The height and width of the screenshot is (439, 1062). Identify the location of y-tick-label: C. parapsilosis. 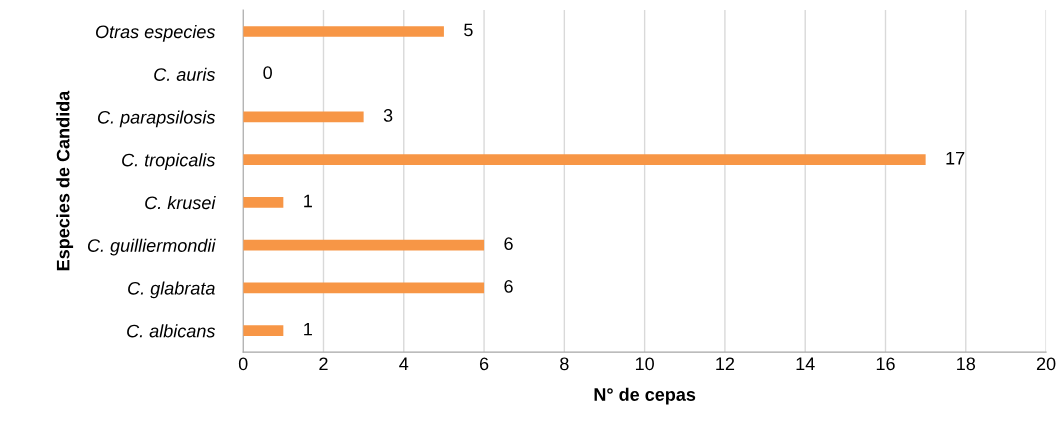
(157, 119).